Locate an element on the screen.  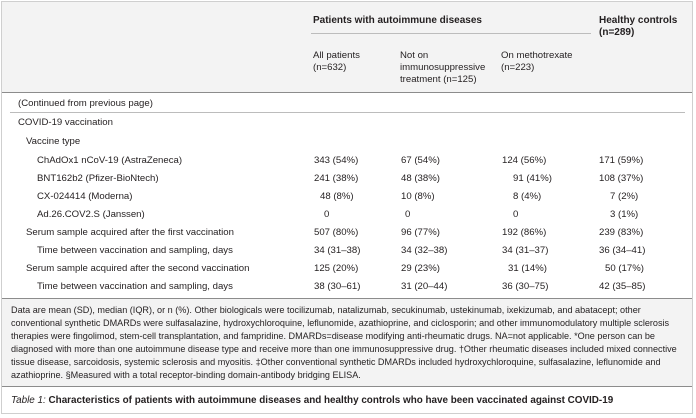
group-header-healthy-n: (n=289) is located at coordinates (617, 32).